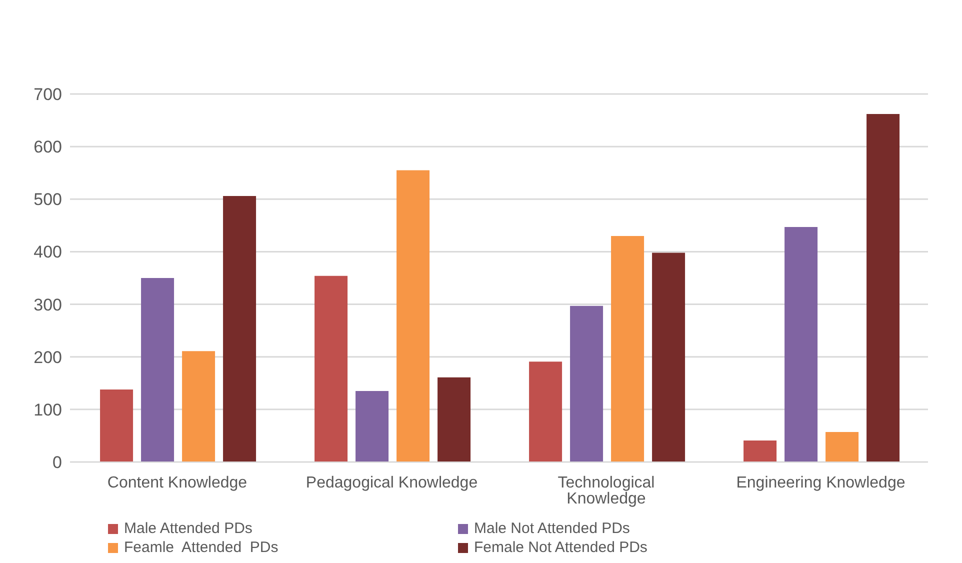 The height and width of the screenshot is (563, 962). I want to click on legend-label: Feamle Attended PDs, so click(201, 547).